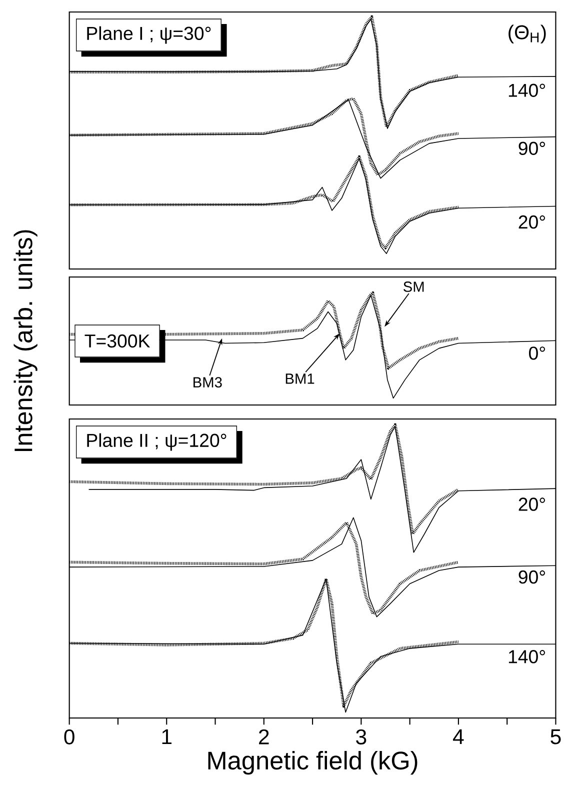  Describe the element at coordinates (300, 379) in the screenshot. I see `annotation: BM1` at that location.